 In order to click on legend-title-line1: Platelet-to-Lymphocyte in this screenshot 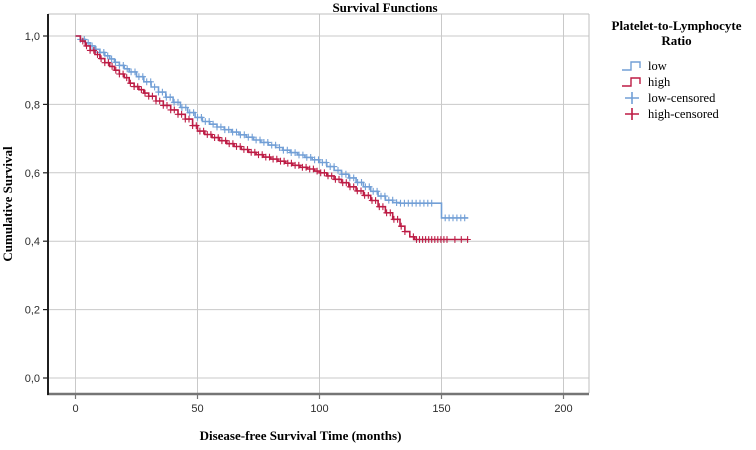, I will do `click(676, 25)`.